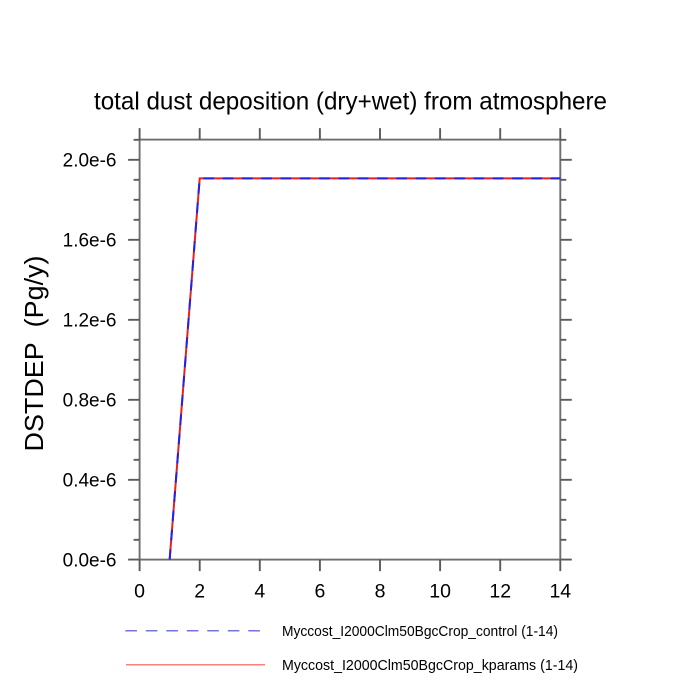  Describe the element at coordinates (430, 665) in the screenshot. I see `svg-text:Myccost_I2000Clm50BgcCrop_kpar: Myccost_I2000Clm50BgcCrop_kparams (1-14)` at that location.